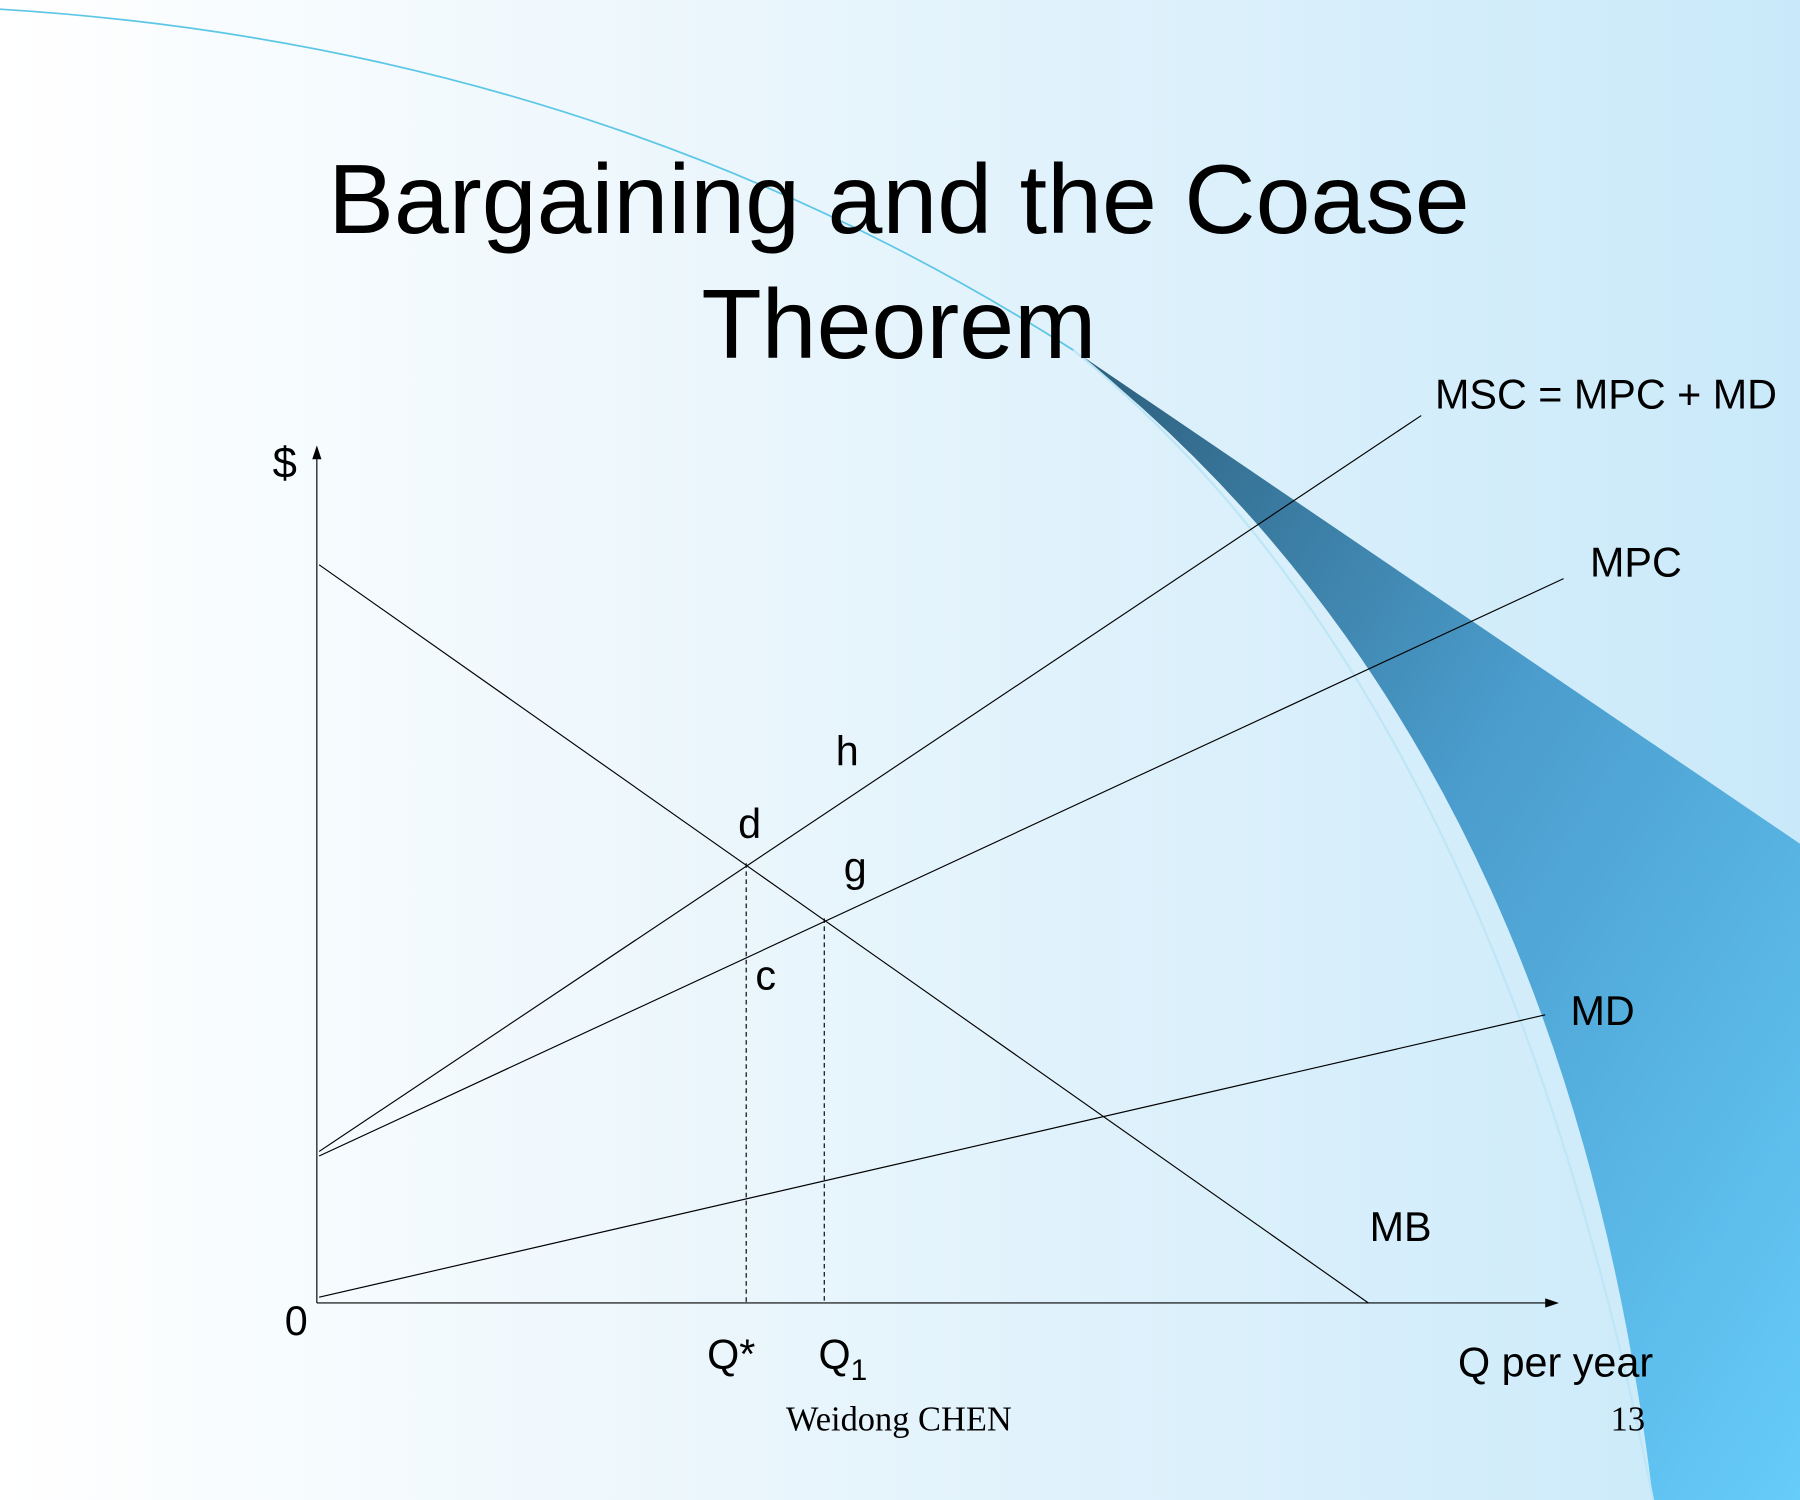 The width and height of the screenshot is (1800, 1500). Describe the element at coordinates (1628, 1419) in the screenshot. I see `page-number: 13` at that location.